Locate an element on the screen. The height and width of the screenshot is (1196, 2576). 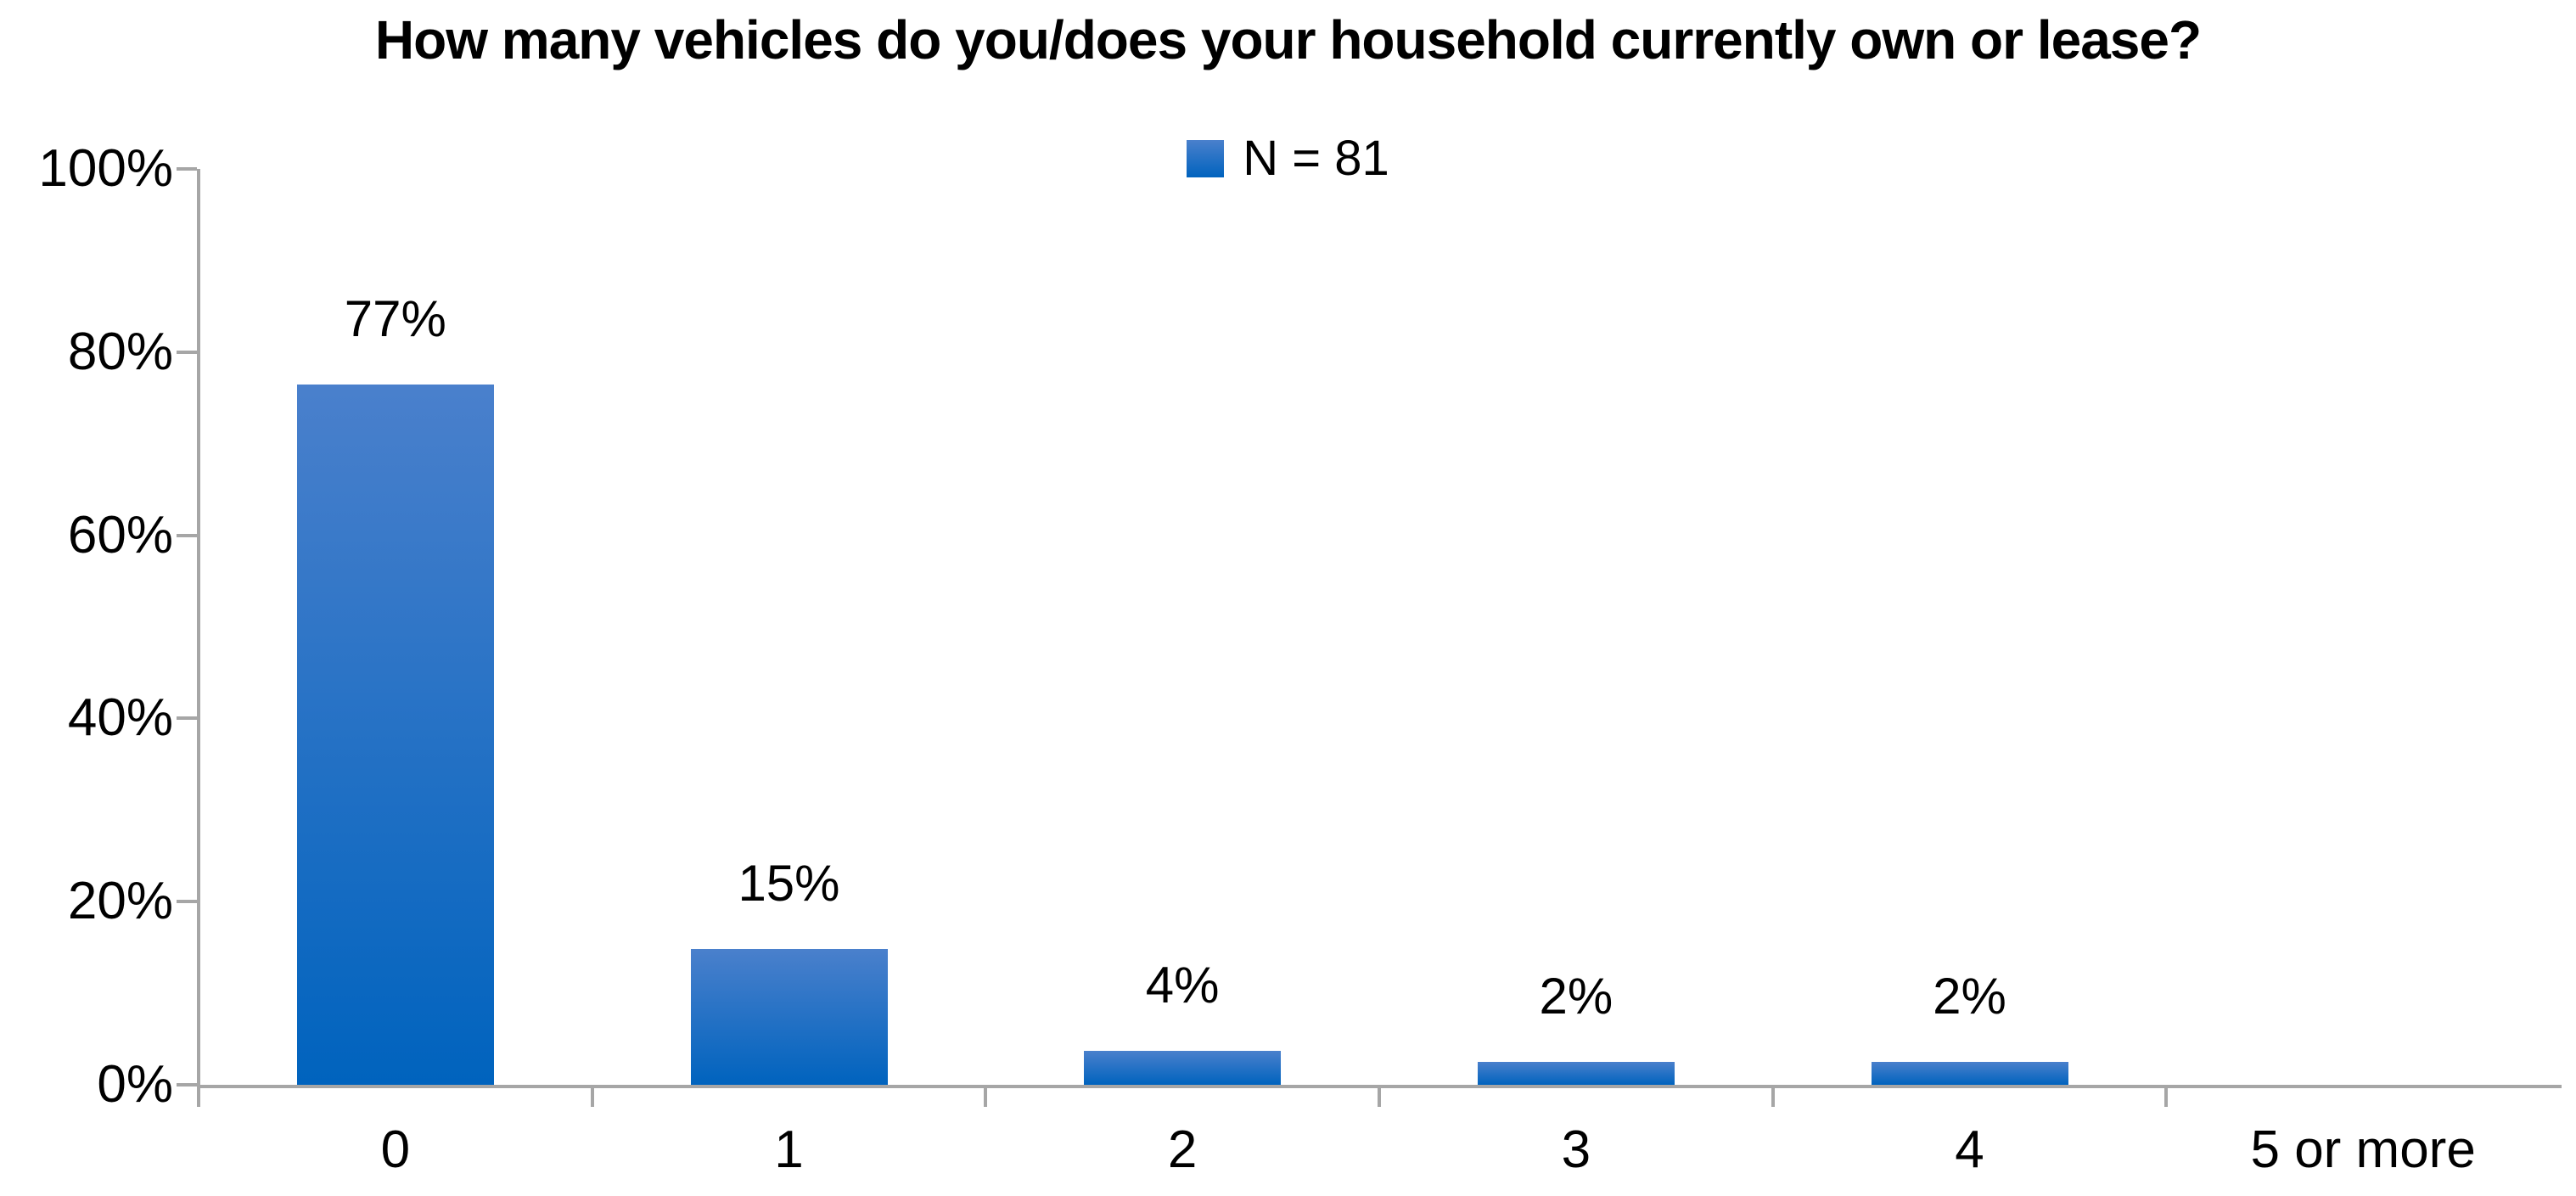
y-axis-line is located at coordinates (198, 638).